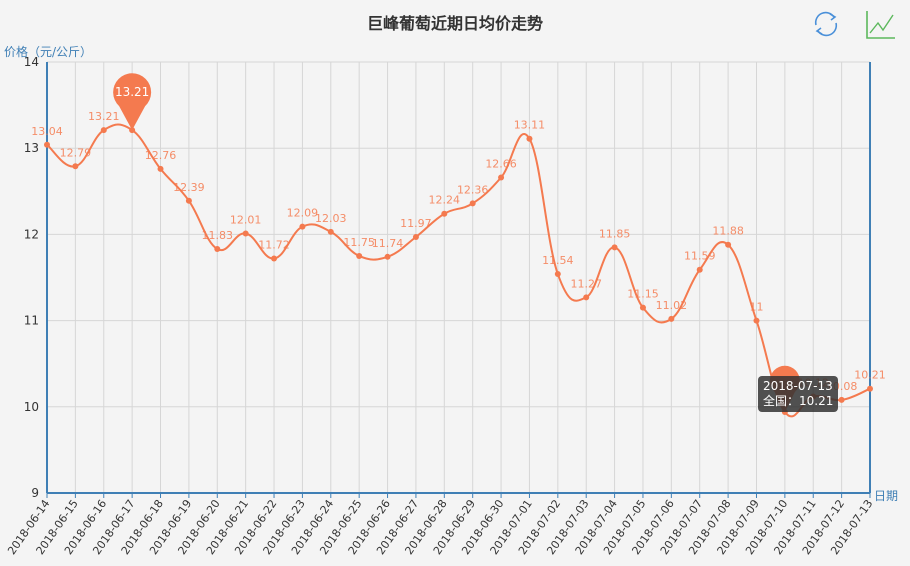 The image size is (910, 566). Describe the element at coordinates (274, 245) in the screenshot. I see `data-label: 11.72` at that location.